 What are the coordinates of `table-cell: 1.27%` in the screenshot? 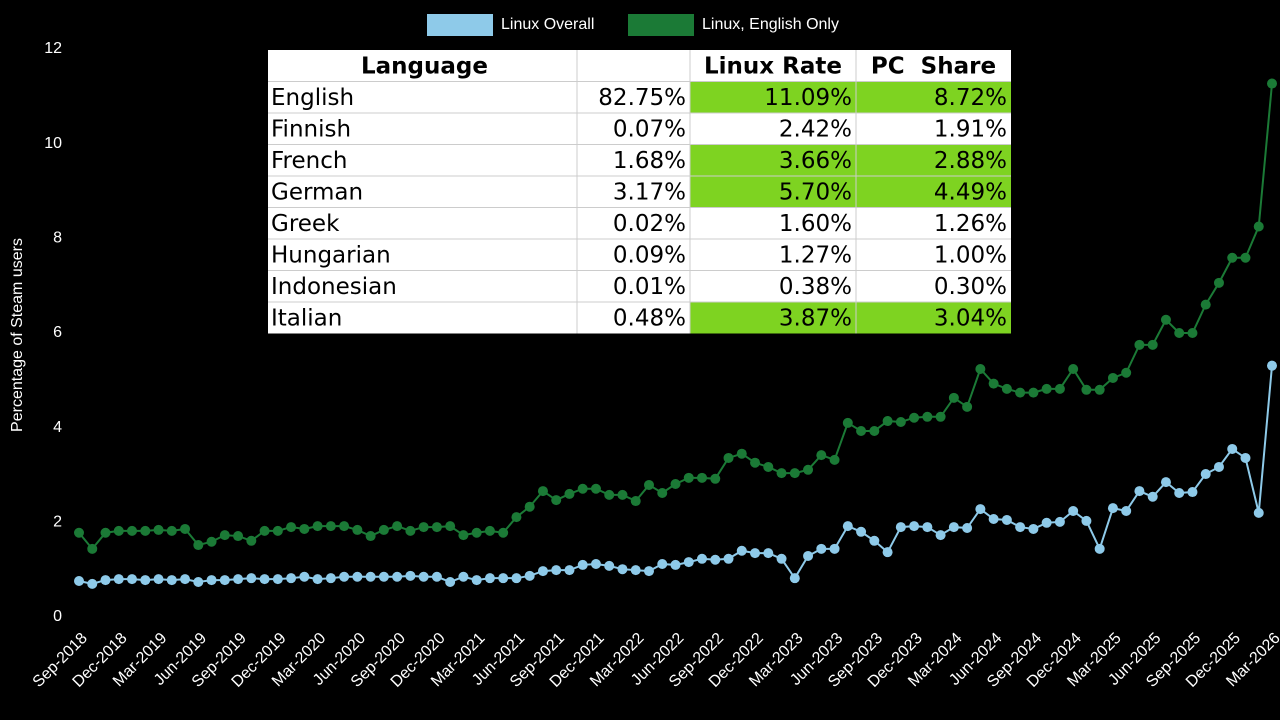 It's located at (815, 255).